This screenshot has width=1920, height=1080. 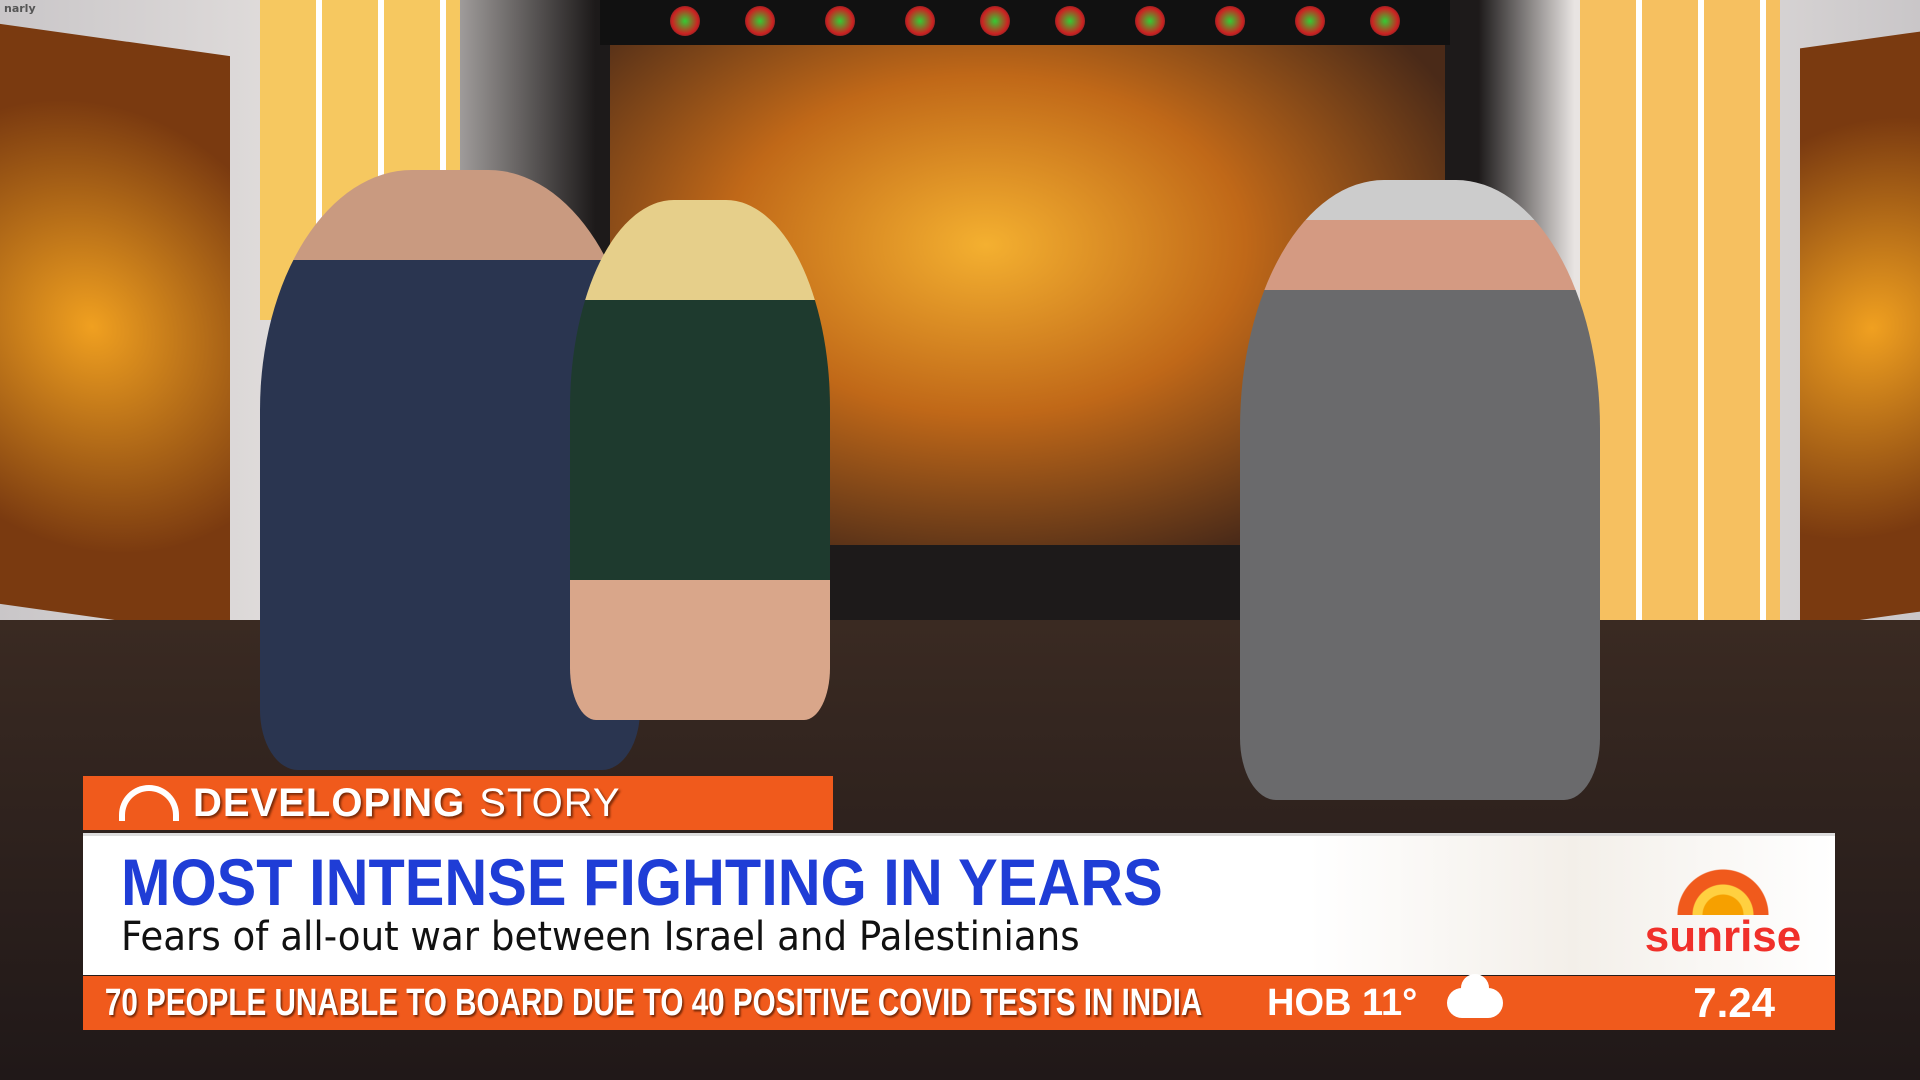 I want to click on tag-bold: DEVELOPING, so click(x=329, y=802).